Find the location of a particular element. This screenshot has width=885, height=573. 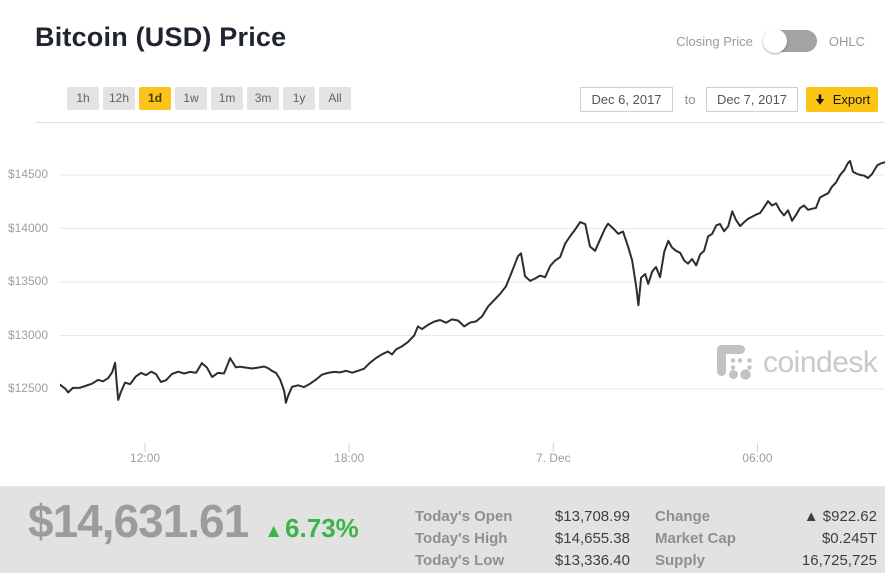

date-from-input: Dec 6, 2017 is located at coordinates (626, 99).